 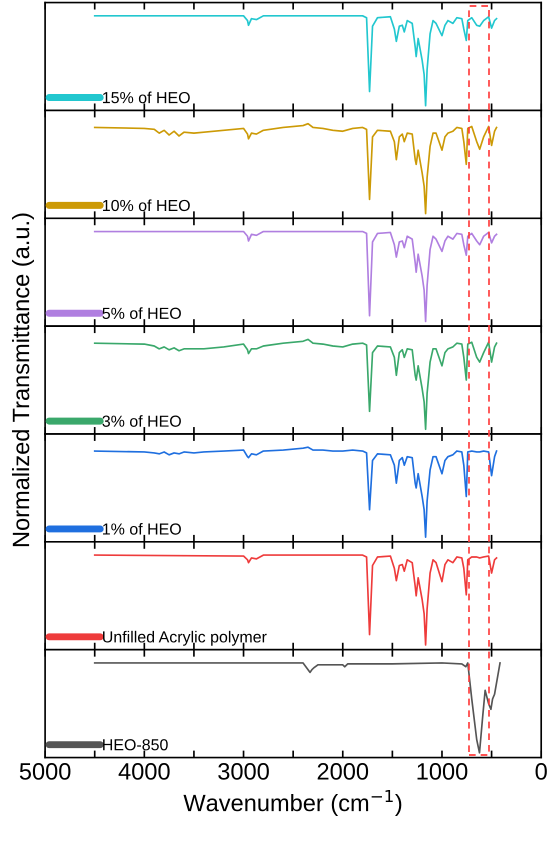 I want to click on x-tick-label: 5000, so click(x=45, y=771).